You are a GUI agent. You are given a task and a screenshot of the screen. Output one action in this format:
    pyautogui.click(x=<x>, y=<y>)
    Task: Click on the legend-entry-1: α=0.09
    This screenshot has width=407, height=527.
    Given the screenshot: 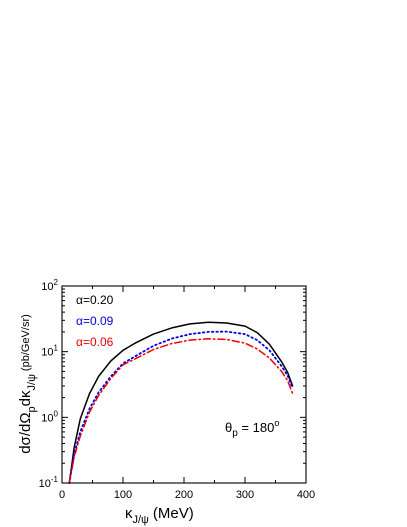 What is the action you would take?
    pyautogui.click(x=95, y=321)
    